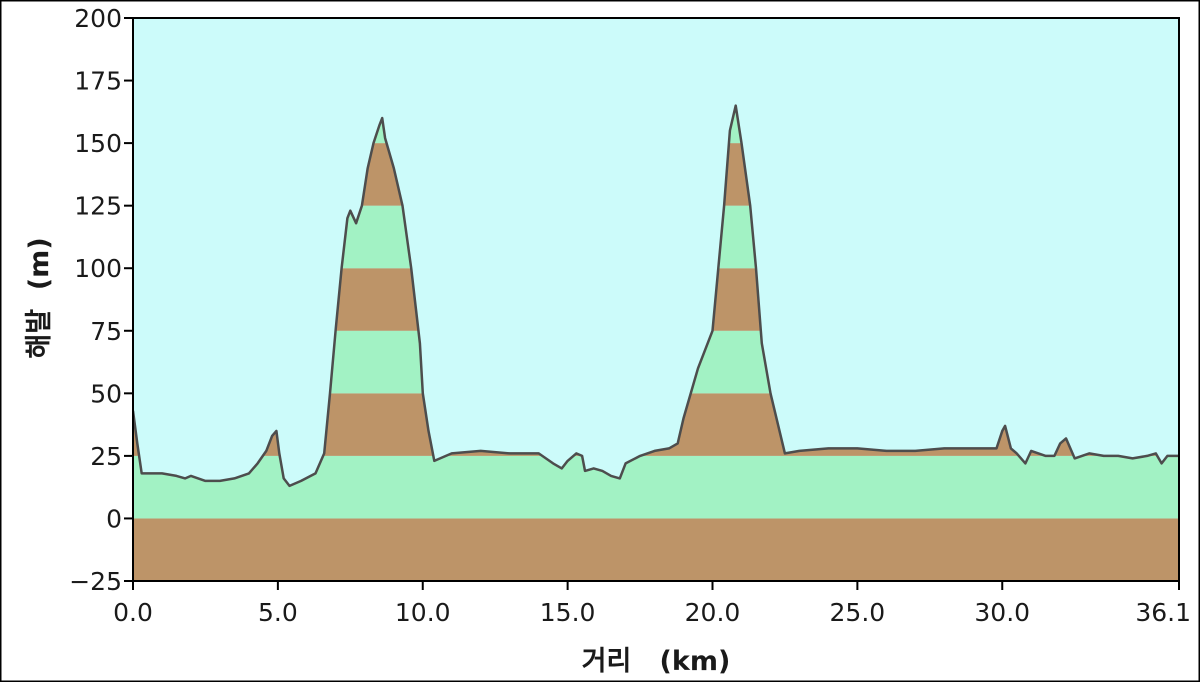 The image size is (1200, 682). Describe the element at coordinates (114, 518) in the screenshot. I see `y-tick-label: 0` at that location.